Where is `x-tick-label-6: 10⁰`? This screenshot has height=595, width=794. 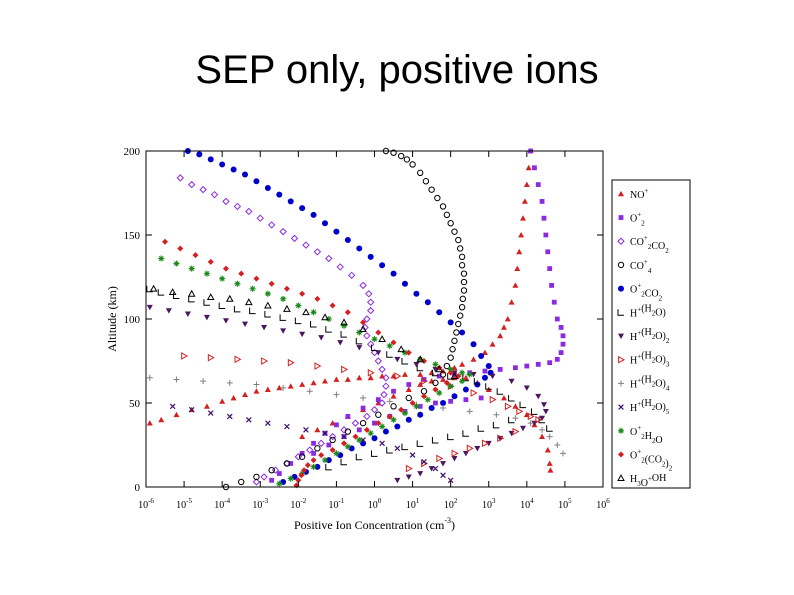 x-tick-label-6: 10⁰ is located at coordinates (375, 504).